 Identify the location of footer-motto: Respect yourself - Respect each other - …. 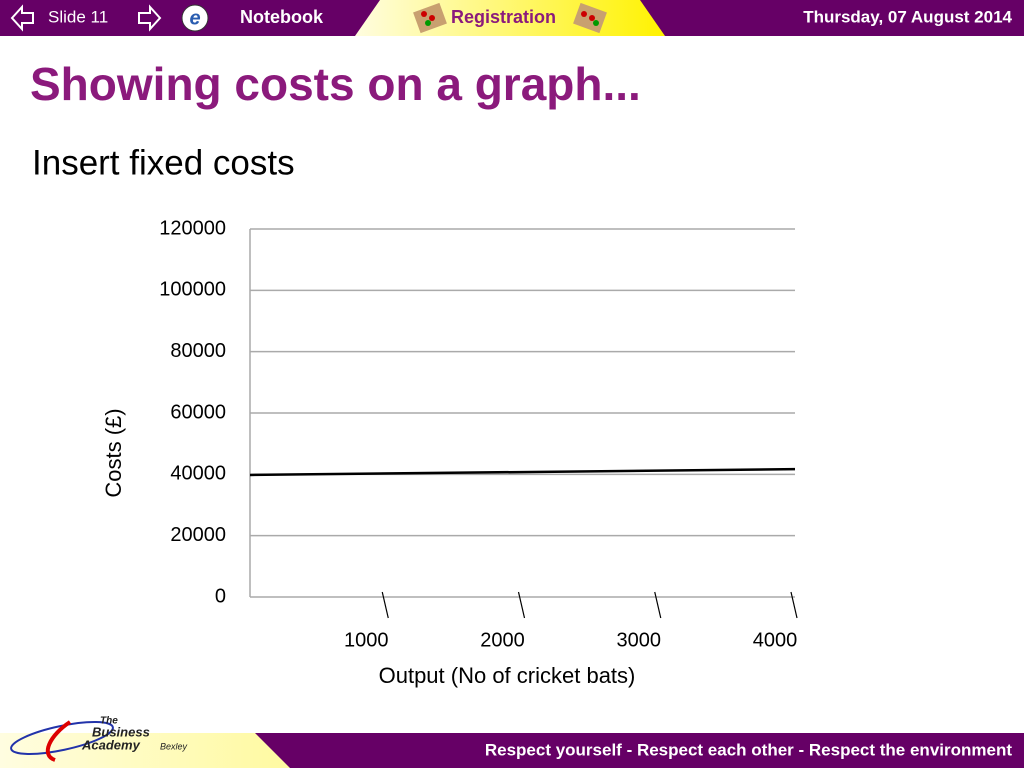
(748, 749).